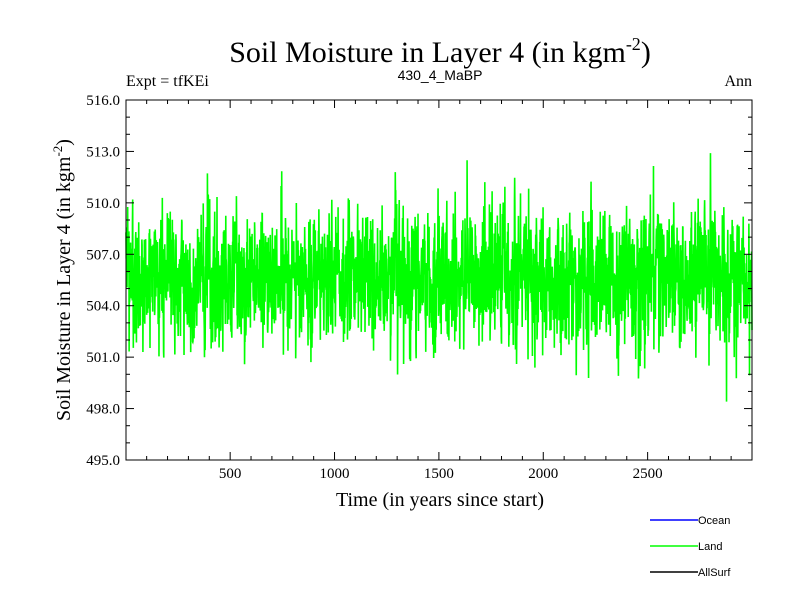  I want to click on y-tick-label: 516.0, so click(103, 101).